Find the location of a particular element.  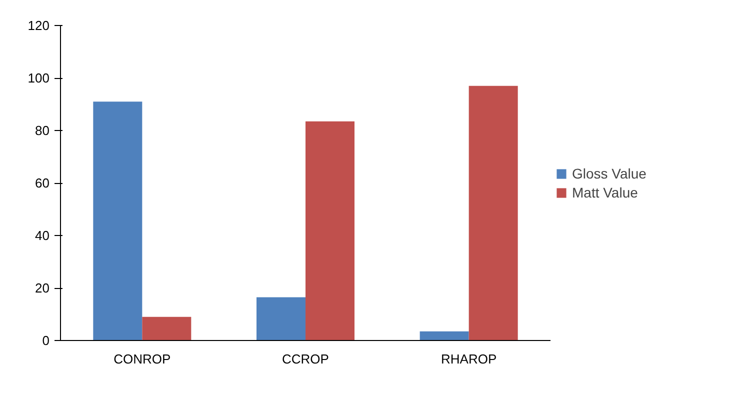

y-tick-label: 60 is located at coordinates (42, 183).